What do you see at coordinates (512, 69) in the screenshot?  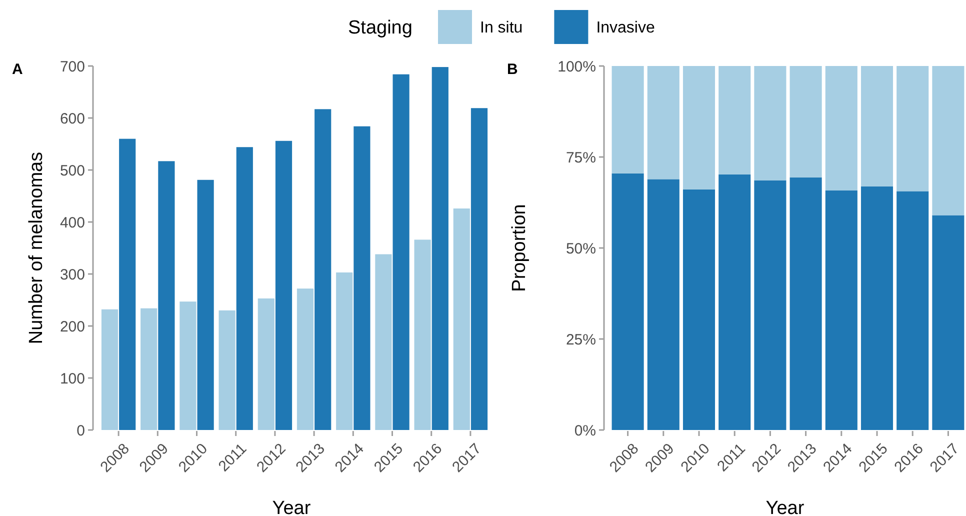 I see `chart-title: B` at bounding box center [512, 69].